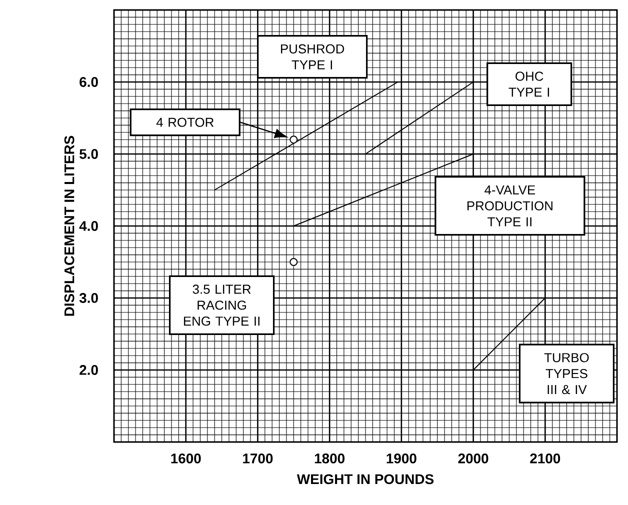 This screenshot has height=505, width=628. Describe the element at coordinates (529, 84) in the screenshot. I see `text: OHC TYPE I` at that location.